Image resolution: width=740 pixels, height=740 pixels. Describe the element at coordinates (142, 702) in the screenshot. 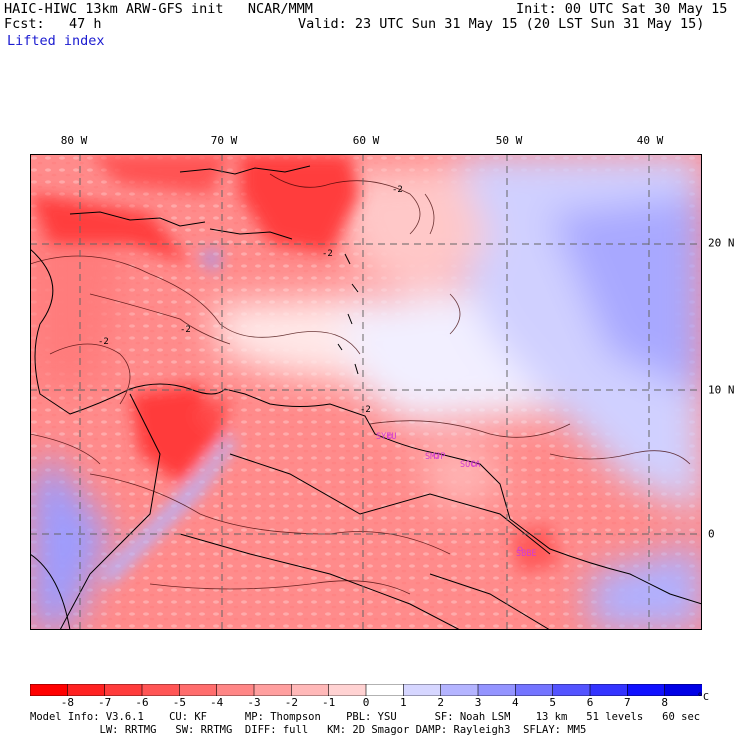

I see `colorbar-tick-label: -6` at that location.